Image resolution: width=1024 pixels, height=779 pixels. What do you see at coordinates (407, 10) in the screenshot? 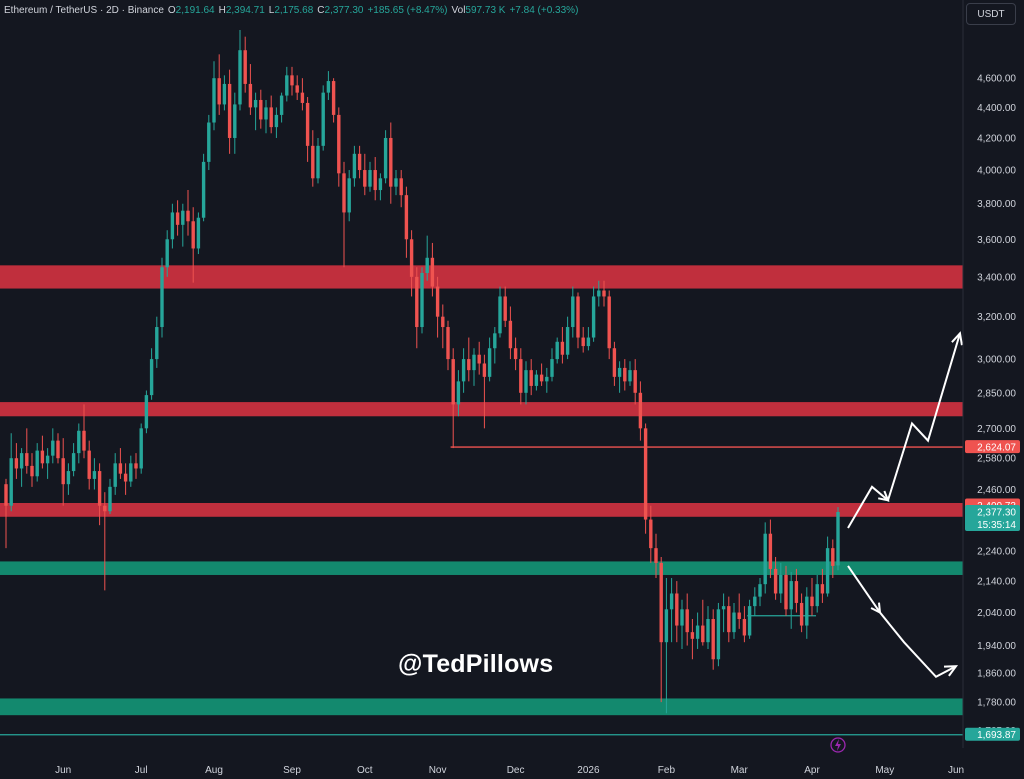
I see `change-value: +185.65 (+8.47%)` at bounding box center [407, 10].